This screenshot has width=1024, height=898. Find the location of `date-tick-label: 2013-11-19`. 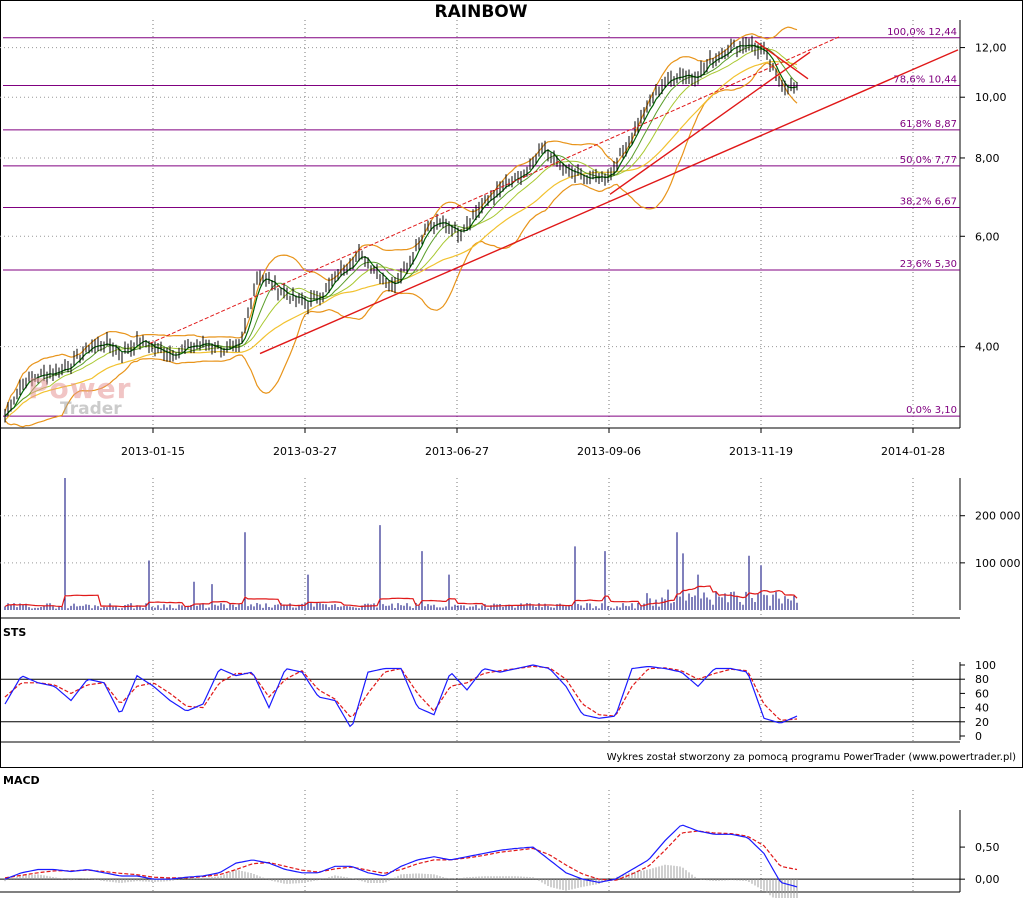

date-tick-label: 2013-11-19 is located at coordinates (761, 451).